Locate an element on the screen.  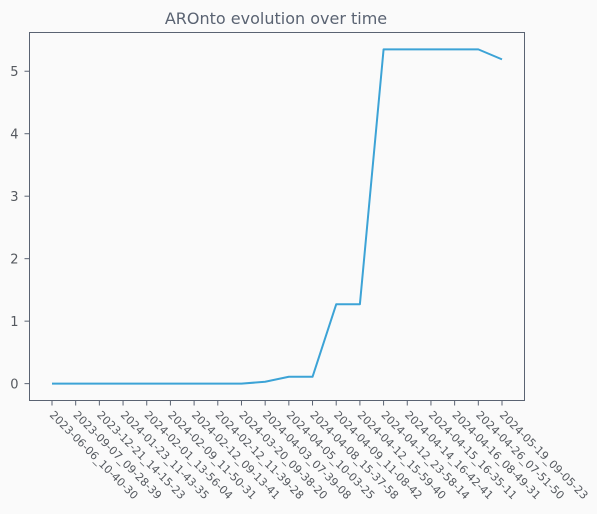
y-tick-label: 0 is located at coordinates (14, 385).